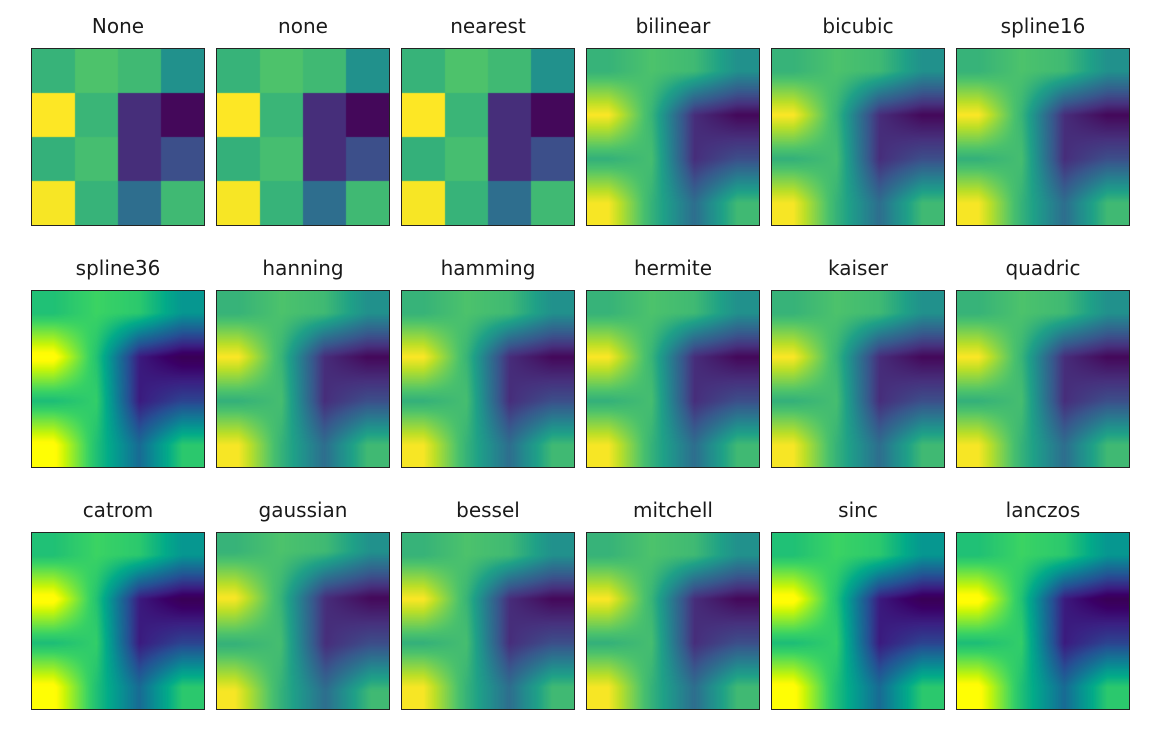 The height and width of the screenshot is (731, 1155). What do you see at coordinates (673, 510) in the screenshot?
I see `subplot-title-15-mitchell: mitchell` at bounding box center [673, 510].